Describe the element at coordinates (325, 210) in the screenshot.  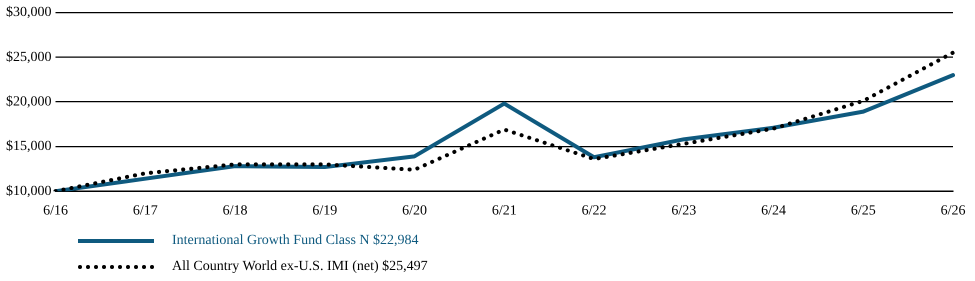
I see `x-tick-label: 6/19` at that location.